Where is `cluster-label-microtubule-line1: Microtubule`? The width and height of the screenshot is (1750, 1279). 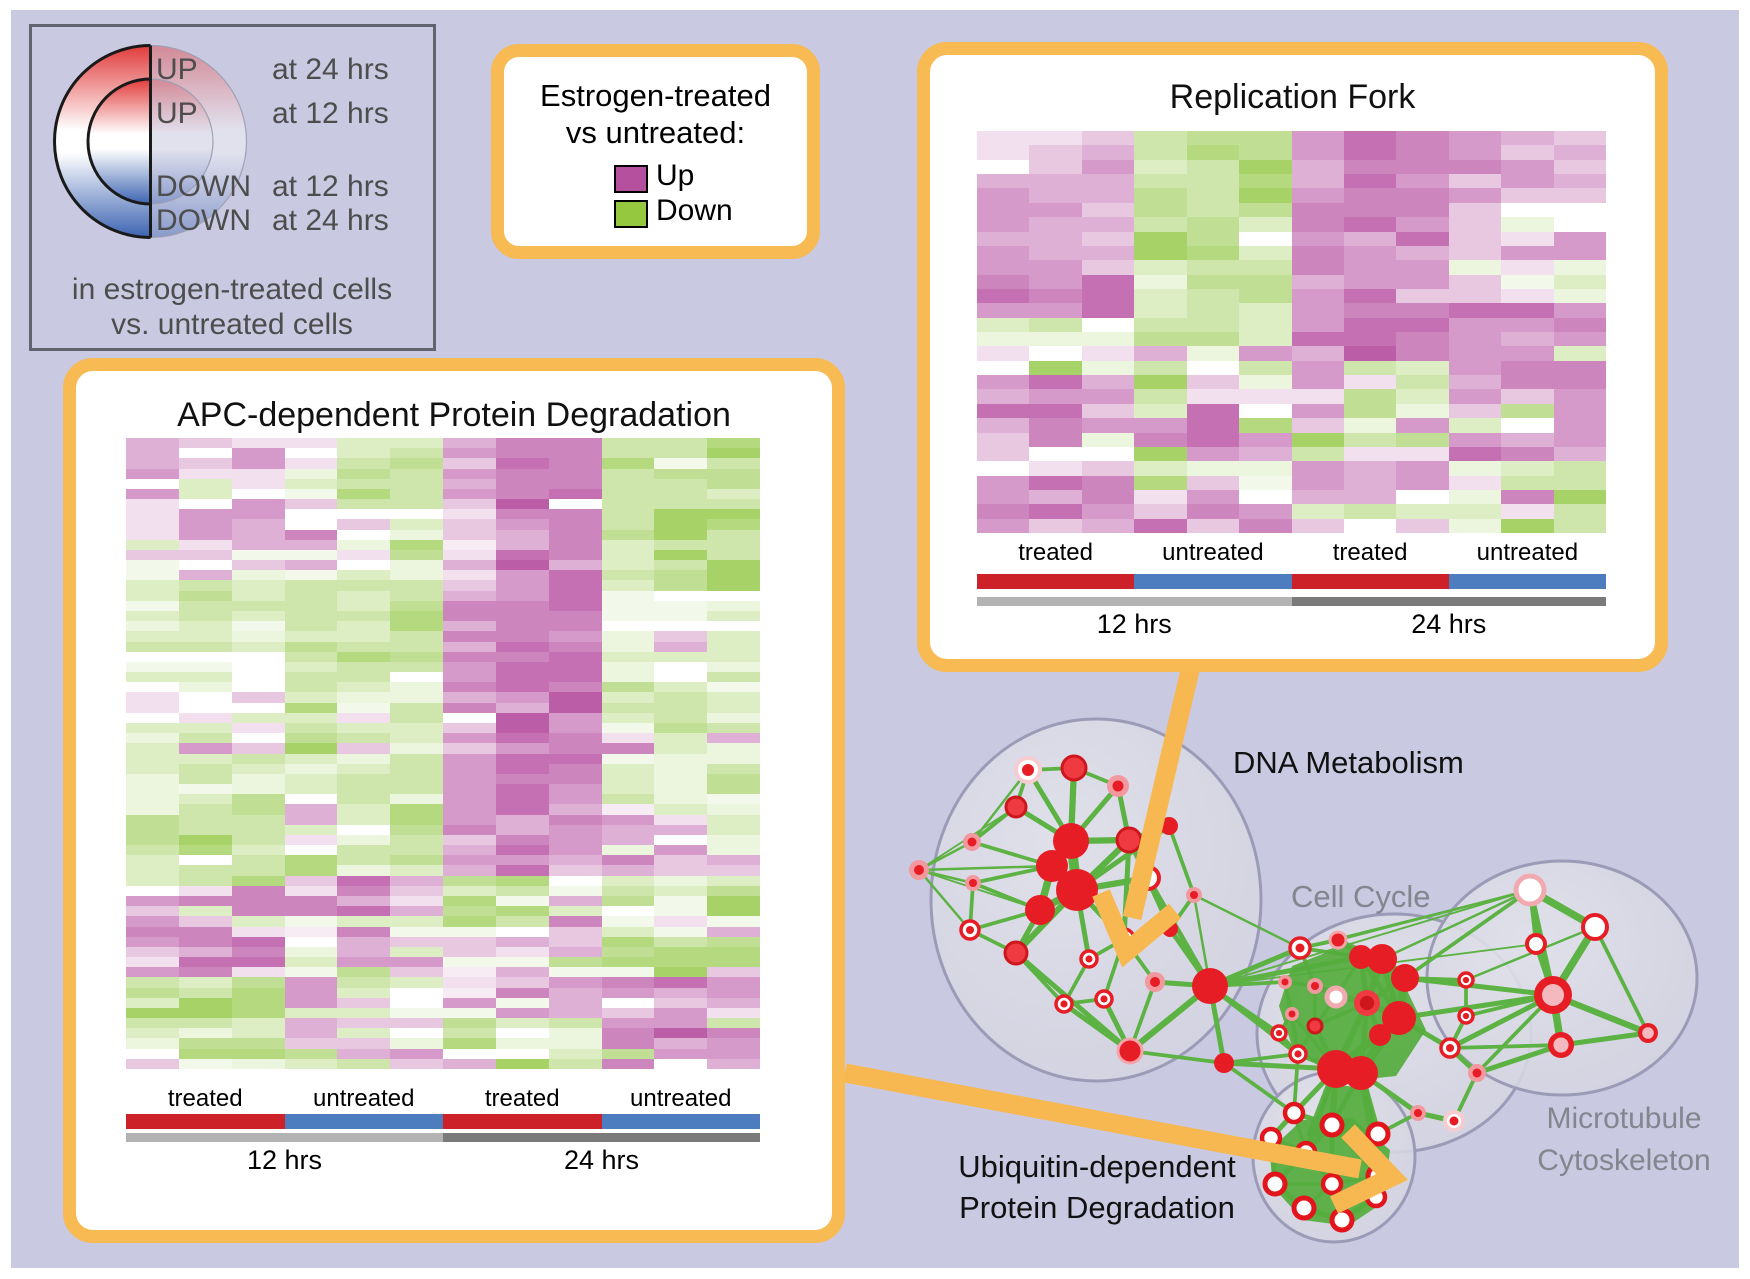 cluster-label-microtubule-line1: Microtubule is located at coordinates (1624, 1118).